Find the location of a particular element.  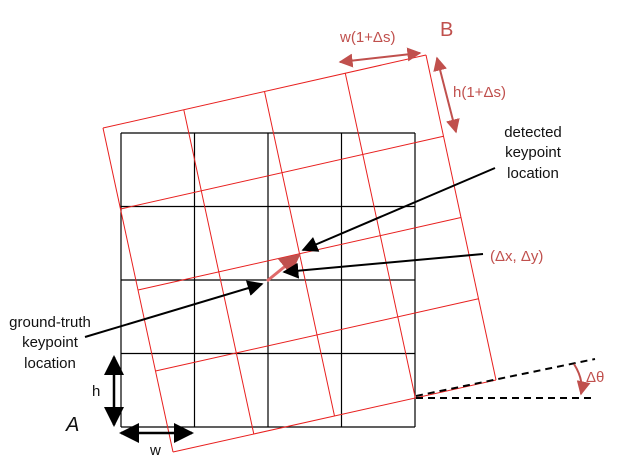

detected-pointer-arrow is located at coordinates (398, 209).